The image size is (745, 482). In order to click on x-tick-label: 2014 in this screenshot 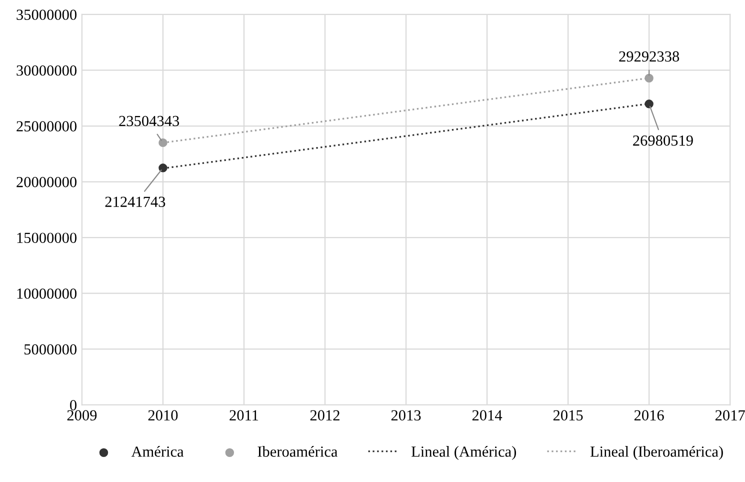, I will do `click(487, 415)`.